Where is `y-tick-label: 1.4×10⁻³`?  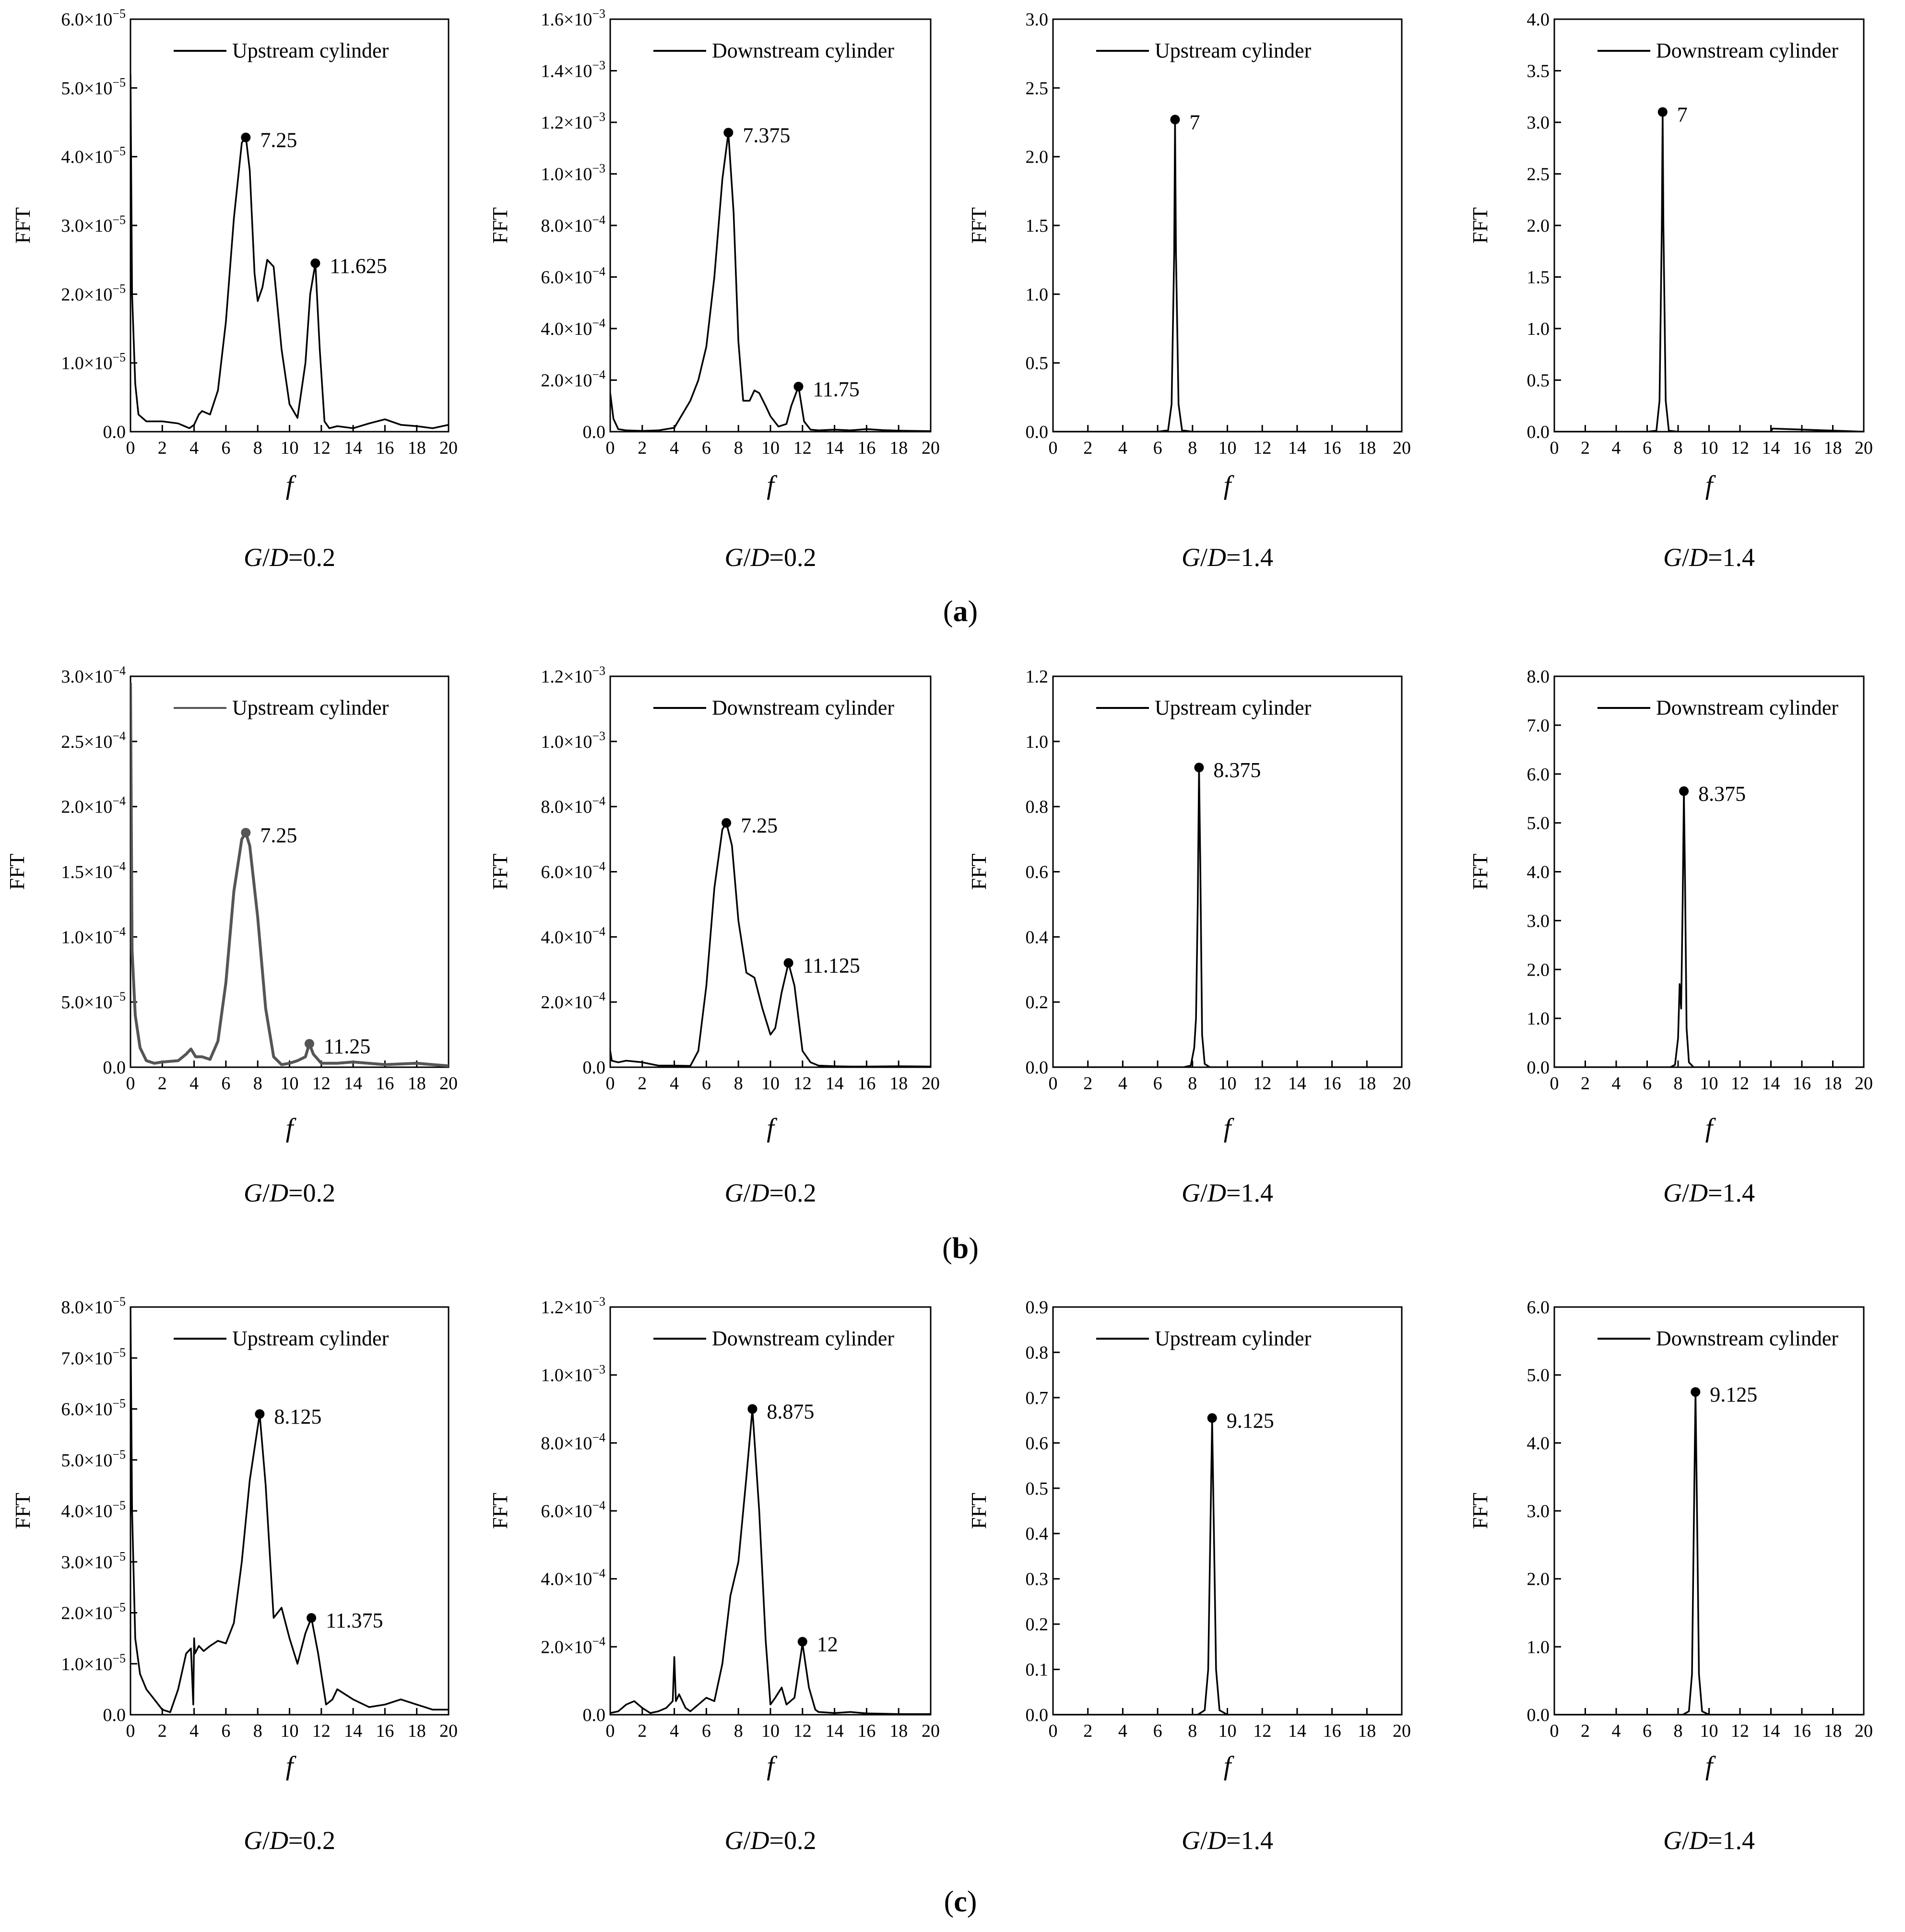
y-tick-label: 1.4×10⁻³ is located at coordinates (573, 70).